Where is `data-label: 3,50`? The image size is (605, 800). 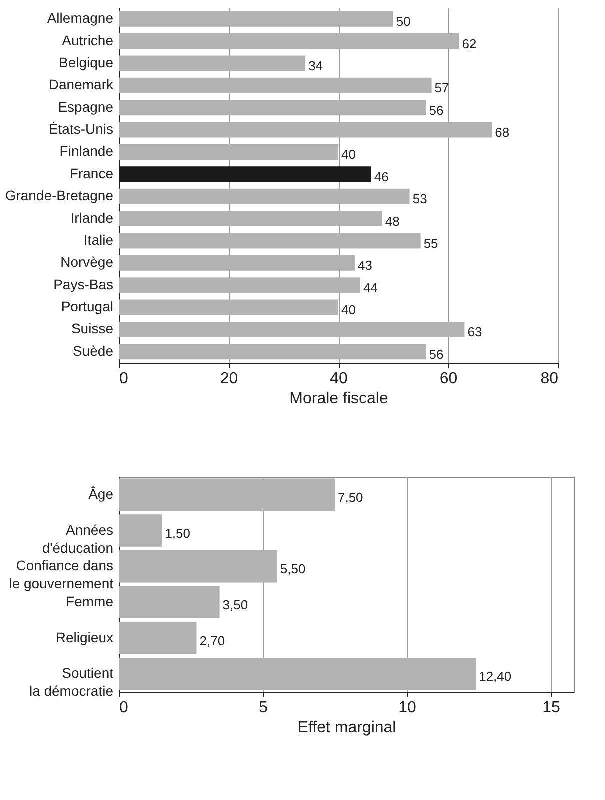 data-label: 3,50 is located at coordinates (235, 604).